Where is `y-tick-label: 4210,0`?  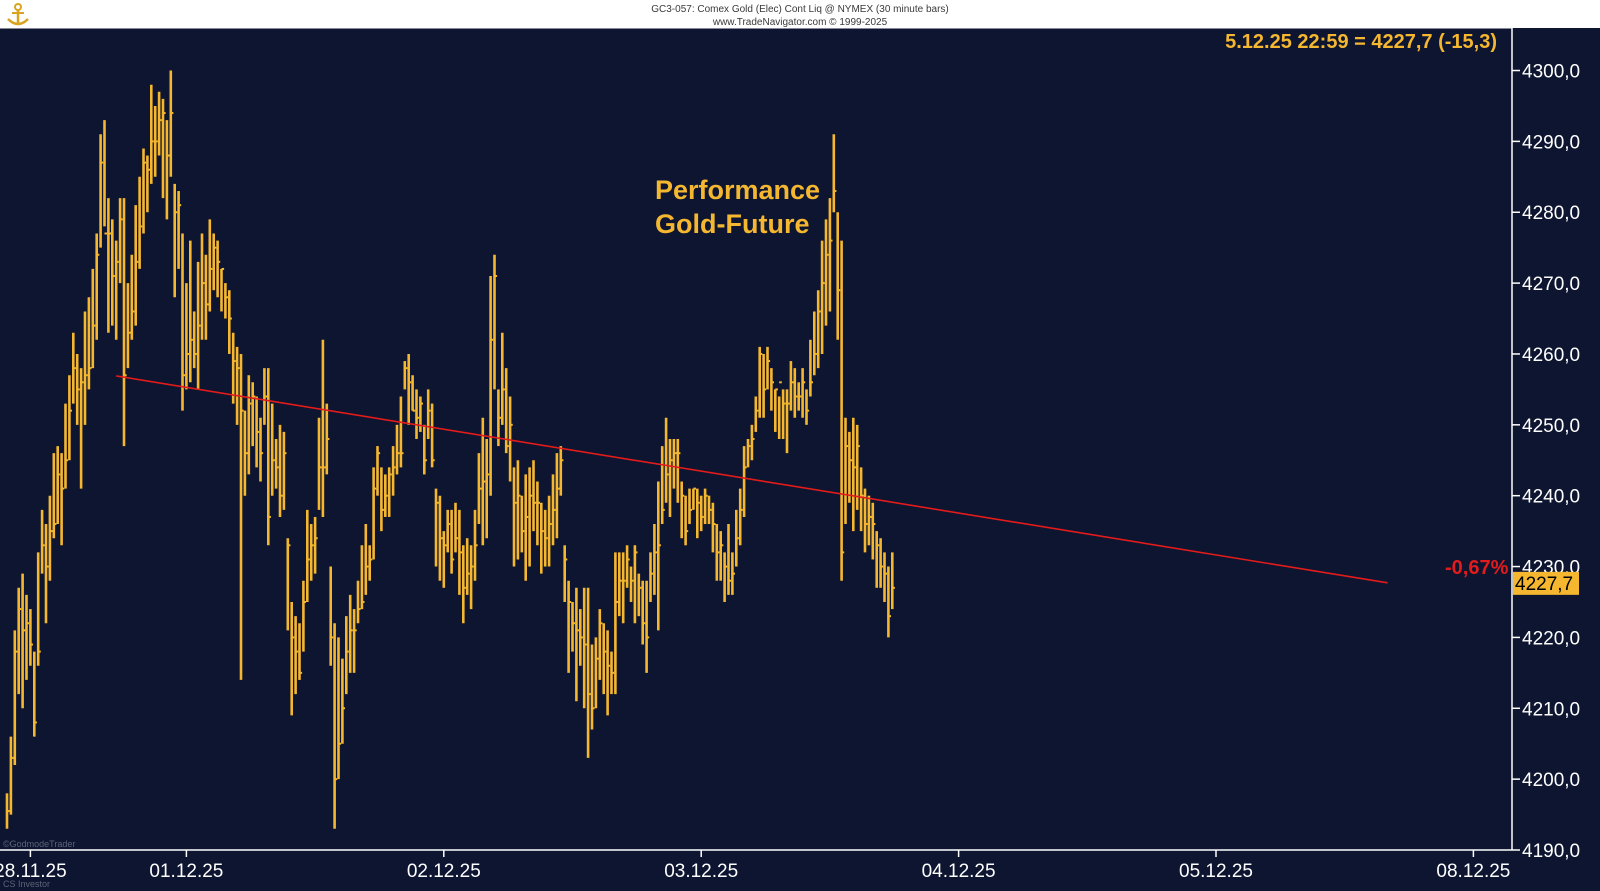
y-tick-label: 4210,0 is located at coordinates (1551, 709).